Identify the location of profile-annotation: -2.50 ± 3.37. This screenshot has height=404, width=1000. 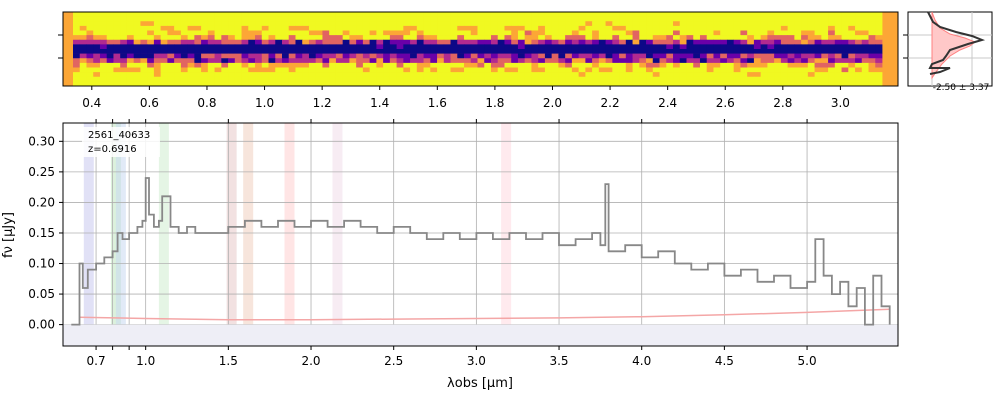
(961, 88).